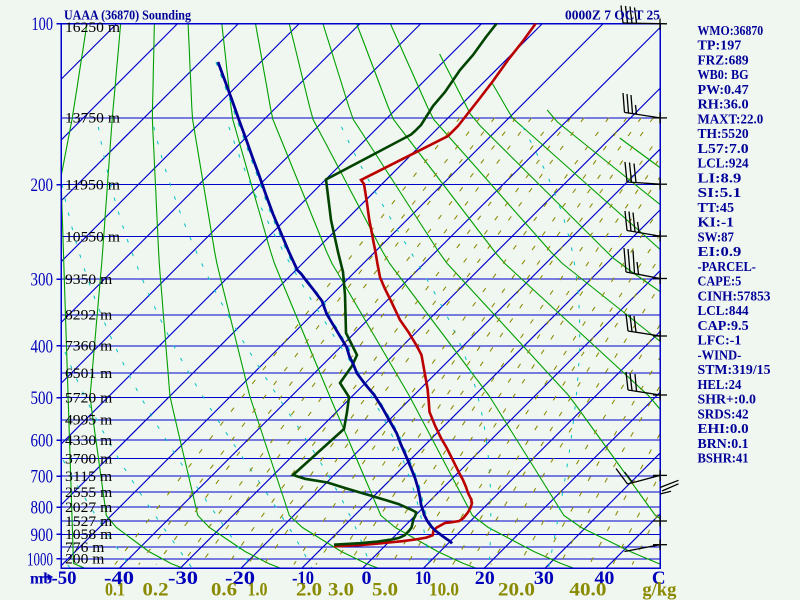  What do you see at coordinates (156, 590) in the screenshot?
I see `svg-text: 0.2` at bounding box center [156, 590].